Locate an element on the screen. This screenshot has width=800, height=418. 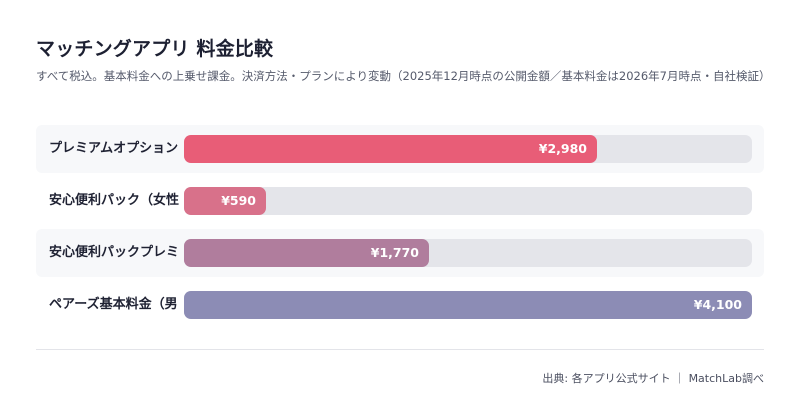
bar-track: ¥590 is located at coordinates (468, 201).